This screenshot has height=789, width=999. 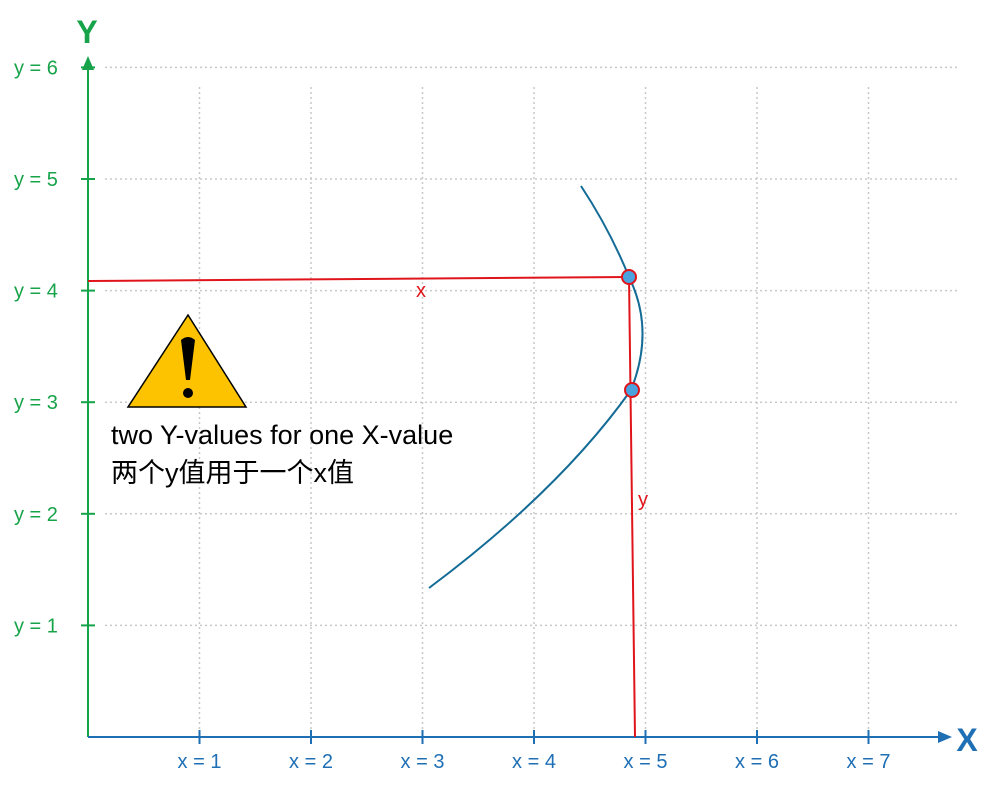 What do you see at coordinates (643, 500) in the screenshot?
I see `y-marker-label: y` at bounding box center [643, 500].